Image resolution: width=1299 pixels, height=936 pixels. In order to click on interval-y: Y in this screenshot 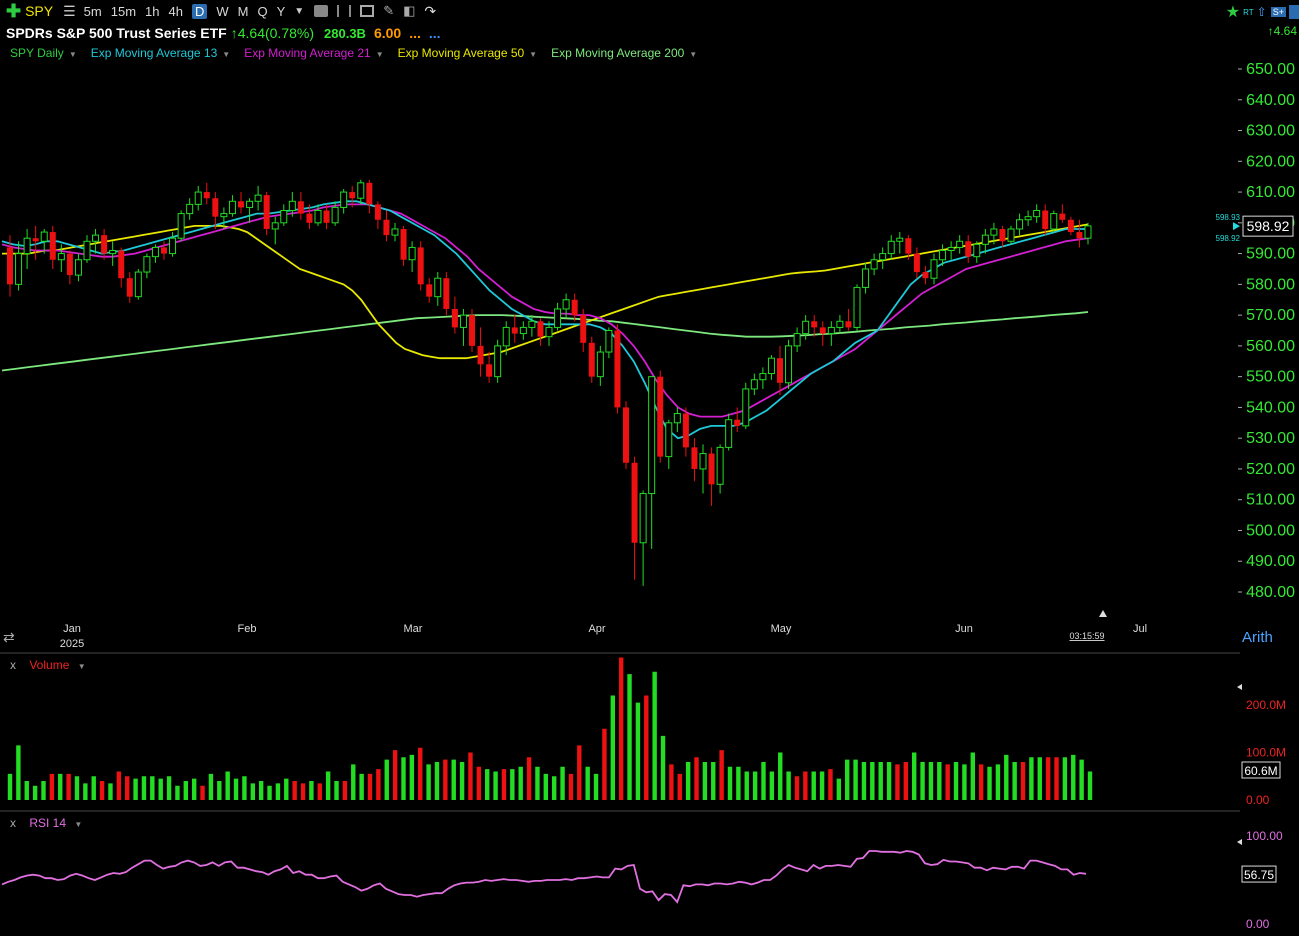, I will do `click(281, 11)`.